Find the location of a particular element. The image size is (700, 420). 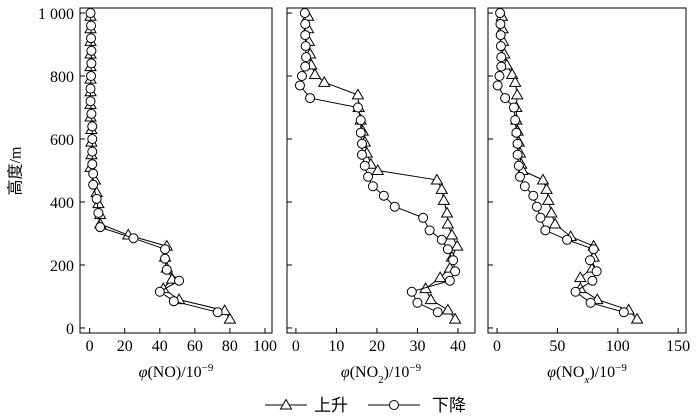

y-tick-label: 0 is located at coordinates (70, 329).